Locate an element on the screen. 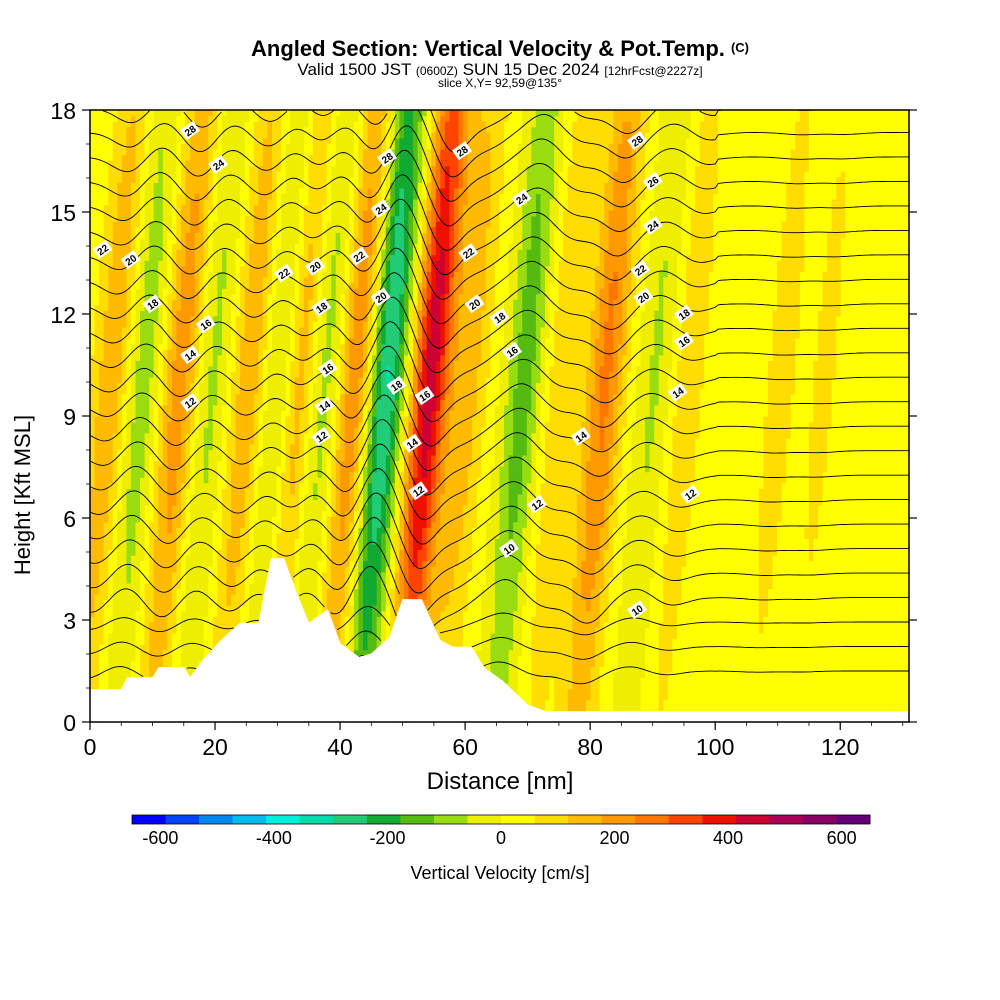 The image size is (1000, 1000). colorbar-tick-label: 200 is located at coordinates (615, 838).